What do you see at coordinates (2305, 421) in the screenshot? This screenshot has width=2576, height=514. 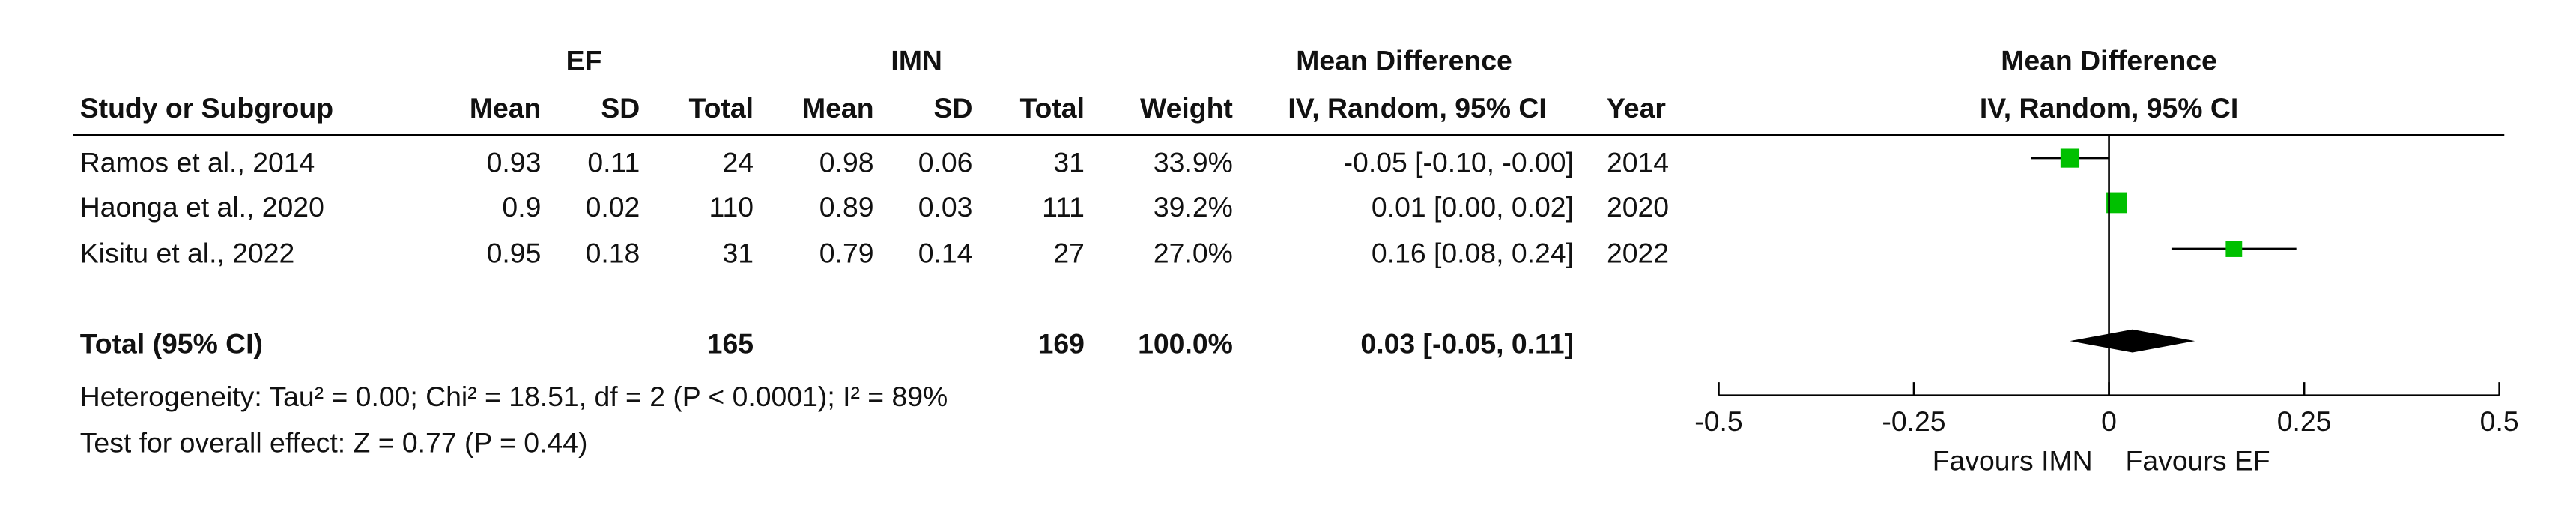 I see `x-tick-label: 0.25` at bounding box center [2305, 421].